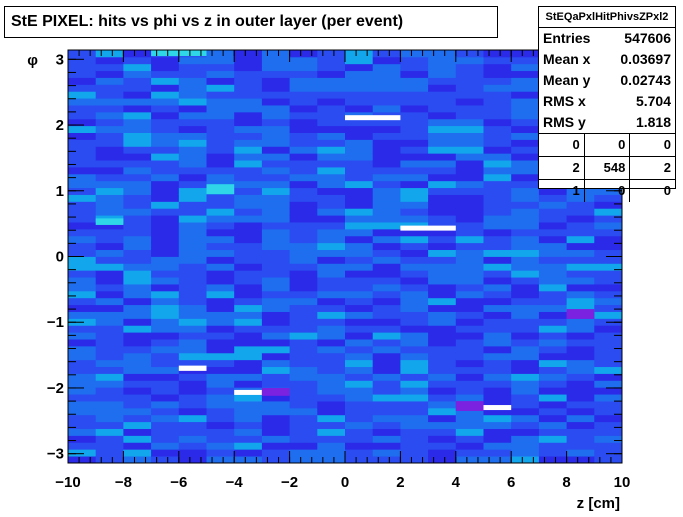 The width and height of the screenshot is (683, 517). What do you see at coordinates (606, 168) in the screenshot?
I see `stats-grid-cell: 548` at bounding box center [606, 168].